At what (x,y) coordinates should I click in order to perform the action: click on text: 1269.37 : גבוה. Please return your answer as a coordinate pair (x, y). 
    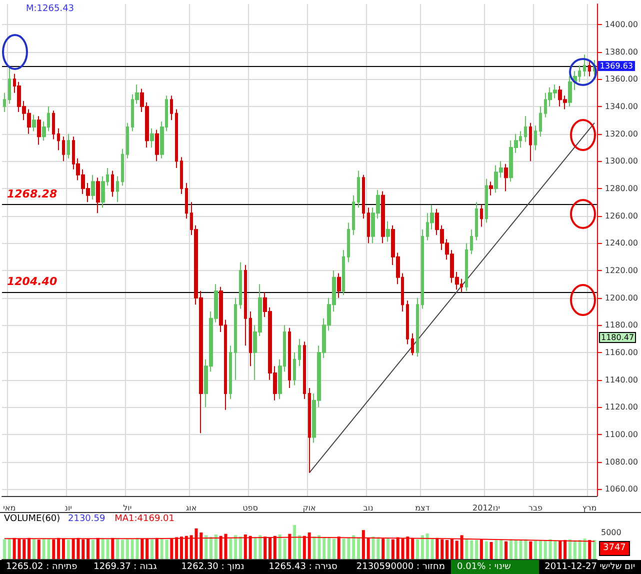
    Looking at the image, I should click on (125, 567).